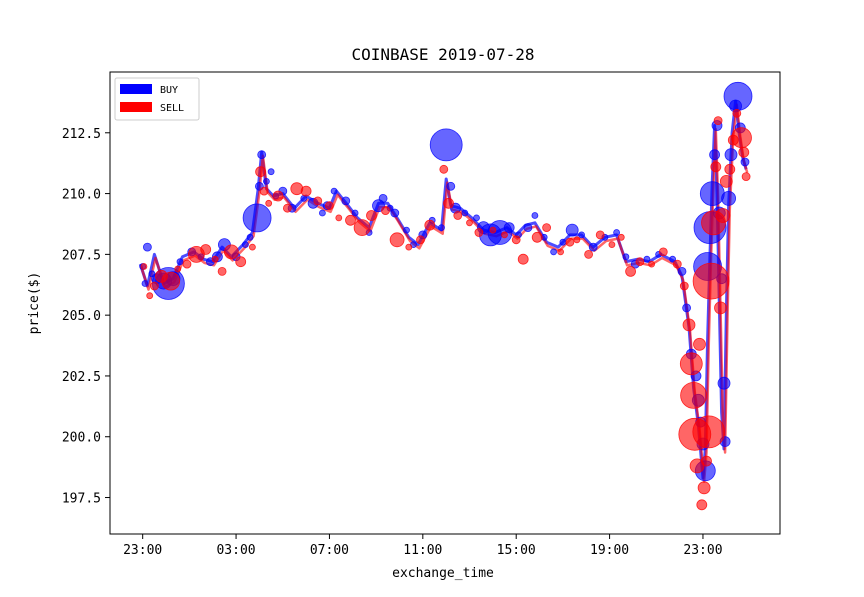 The image size is (864, 597). Describe the element at coordinates (235, 550) in the screenshot. I see `x-tick-label: 03:00` at that location.